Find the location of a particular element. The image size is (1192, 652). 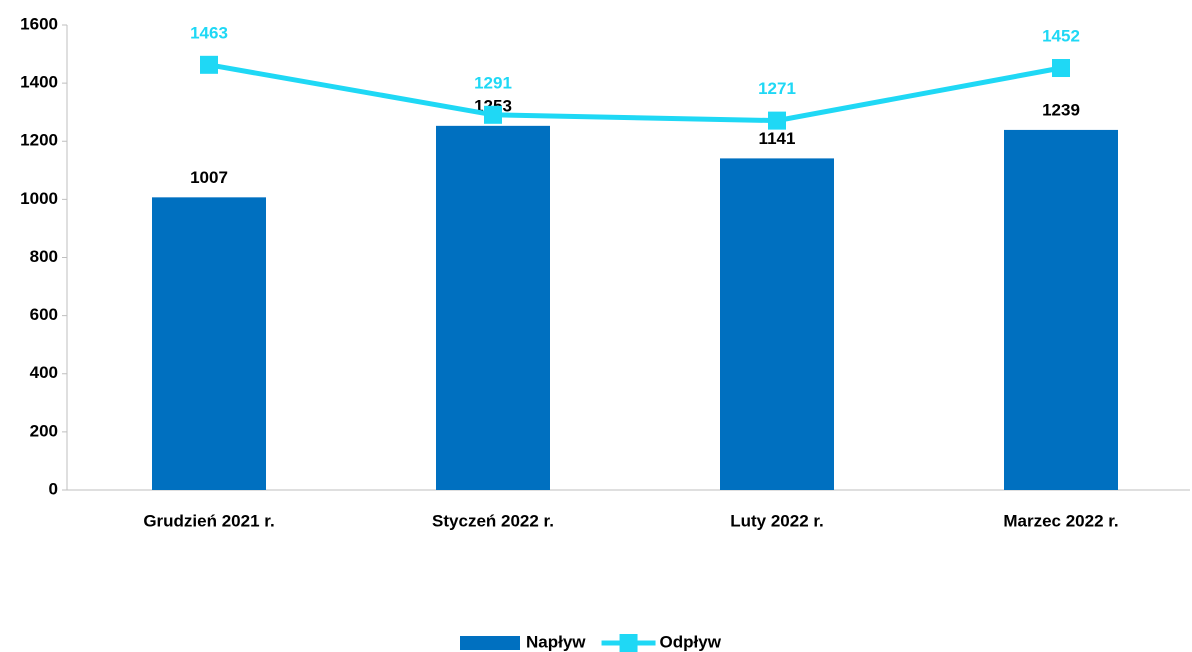

y-tick-label: 1200 is located at coordinates (39, 140).